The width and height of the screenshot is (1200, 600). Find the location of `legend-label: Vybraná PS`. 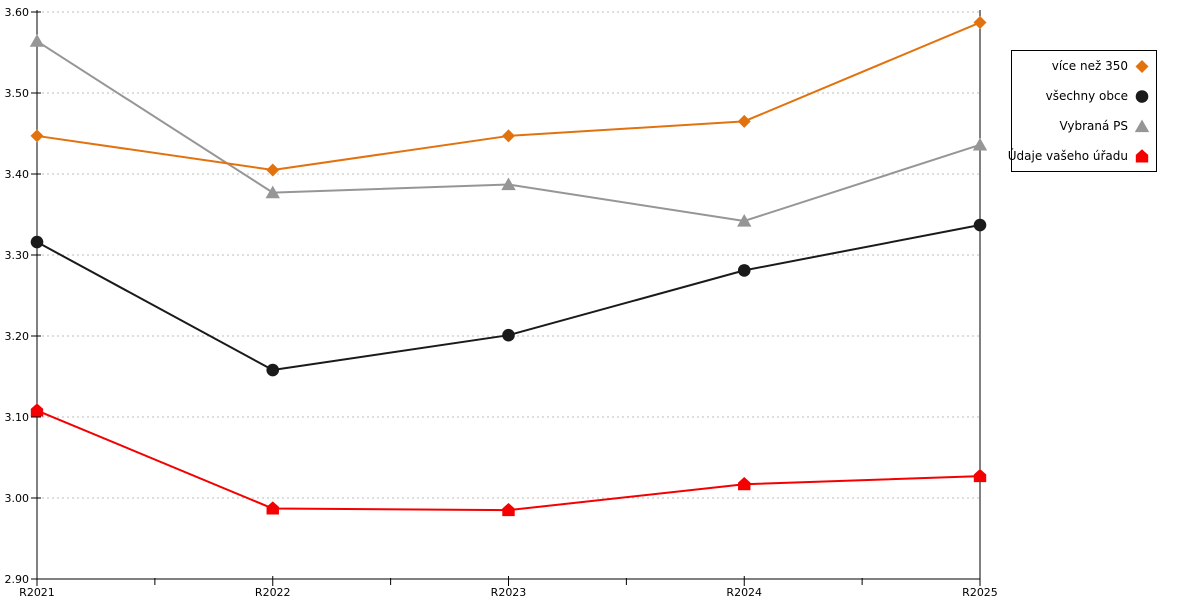

legend-label: Vybraná PS is located at coordinates (1093, 126).